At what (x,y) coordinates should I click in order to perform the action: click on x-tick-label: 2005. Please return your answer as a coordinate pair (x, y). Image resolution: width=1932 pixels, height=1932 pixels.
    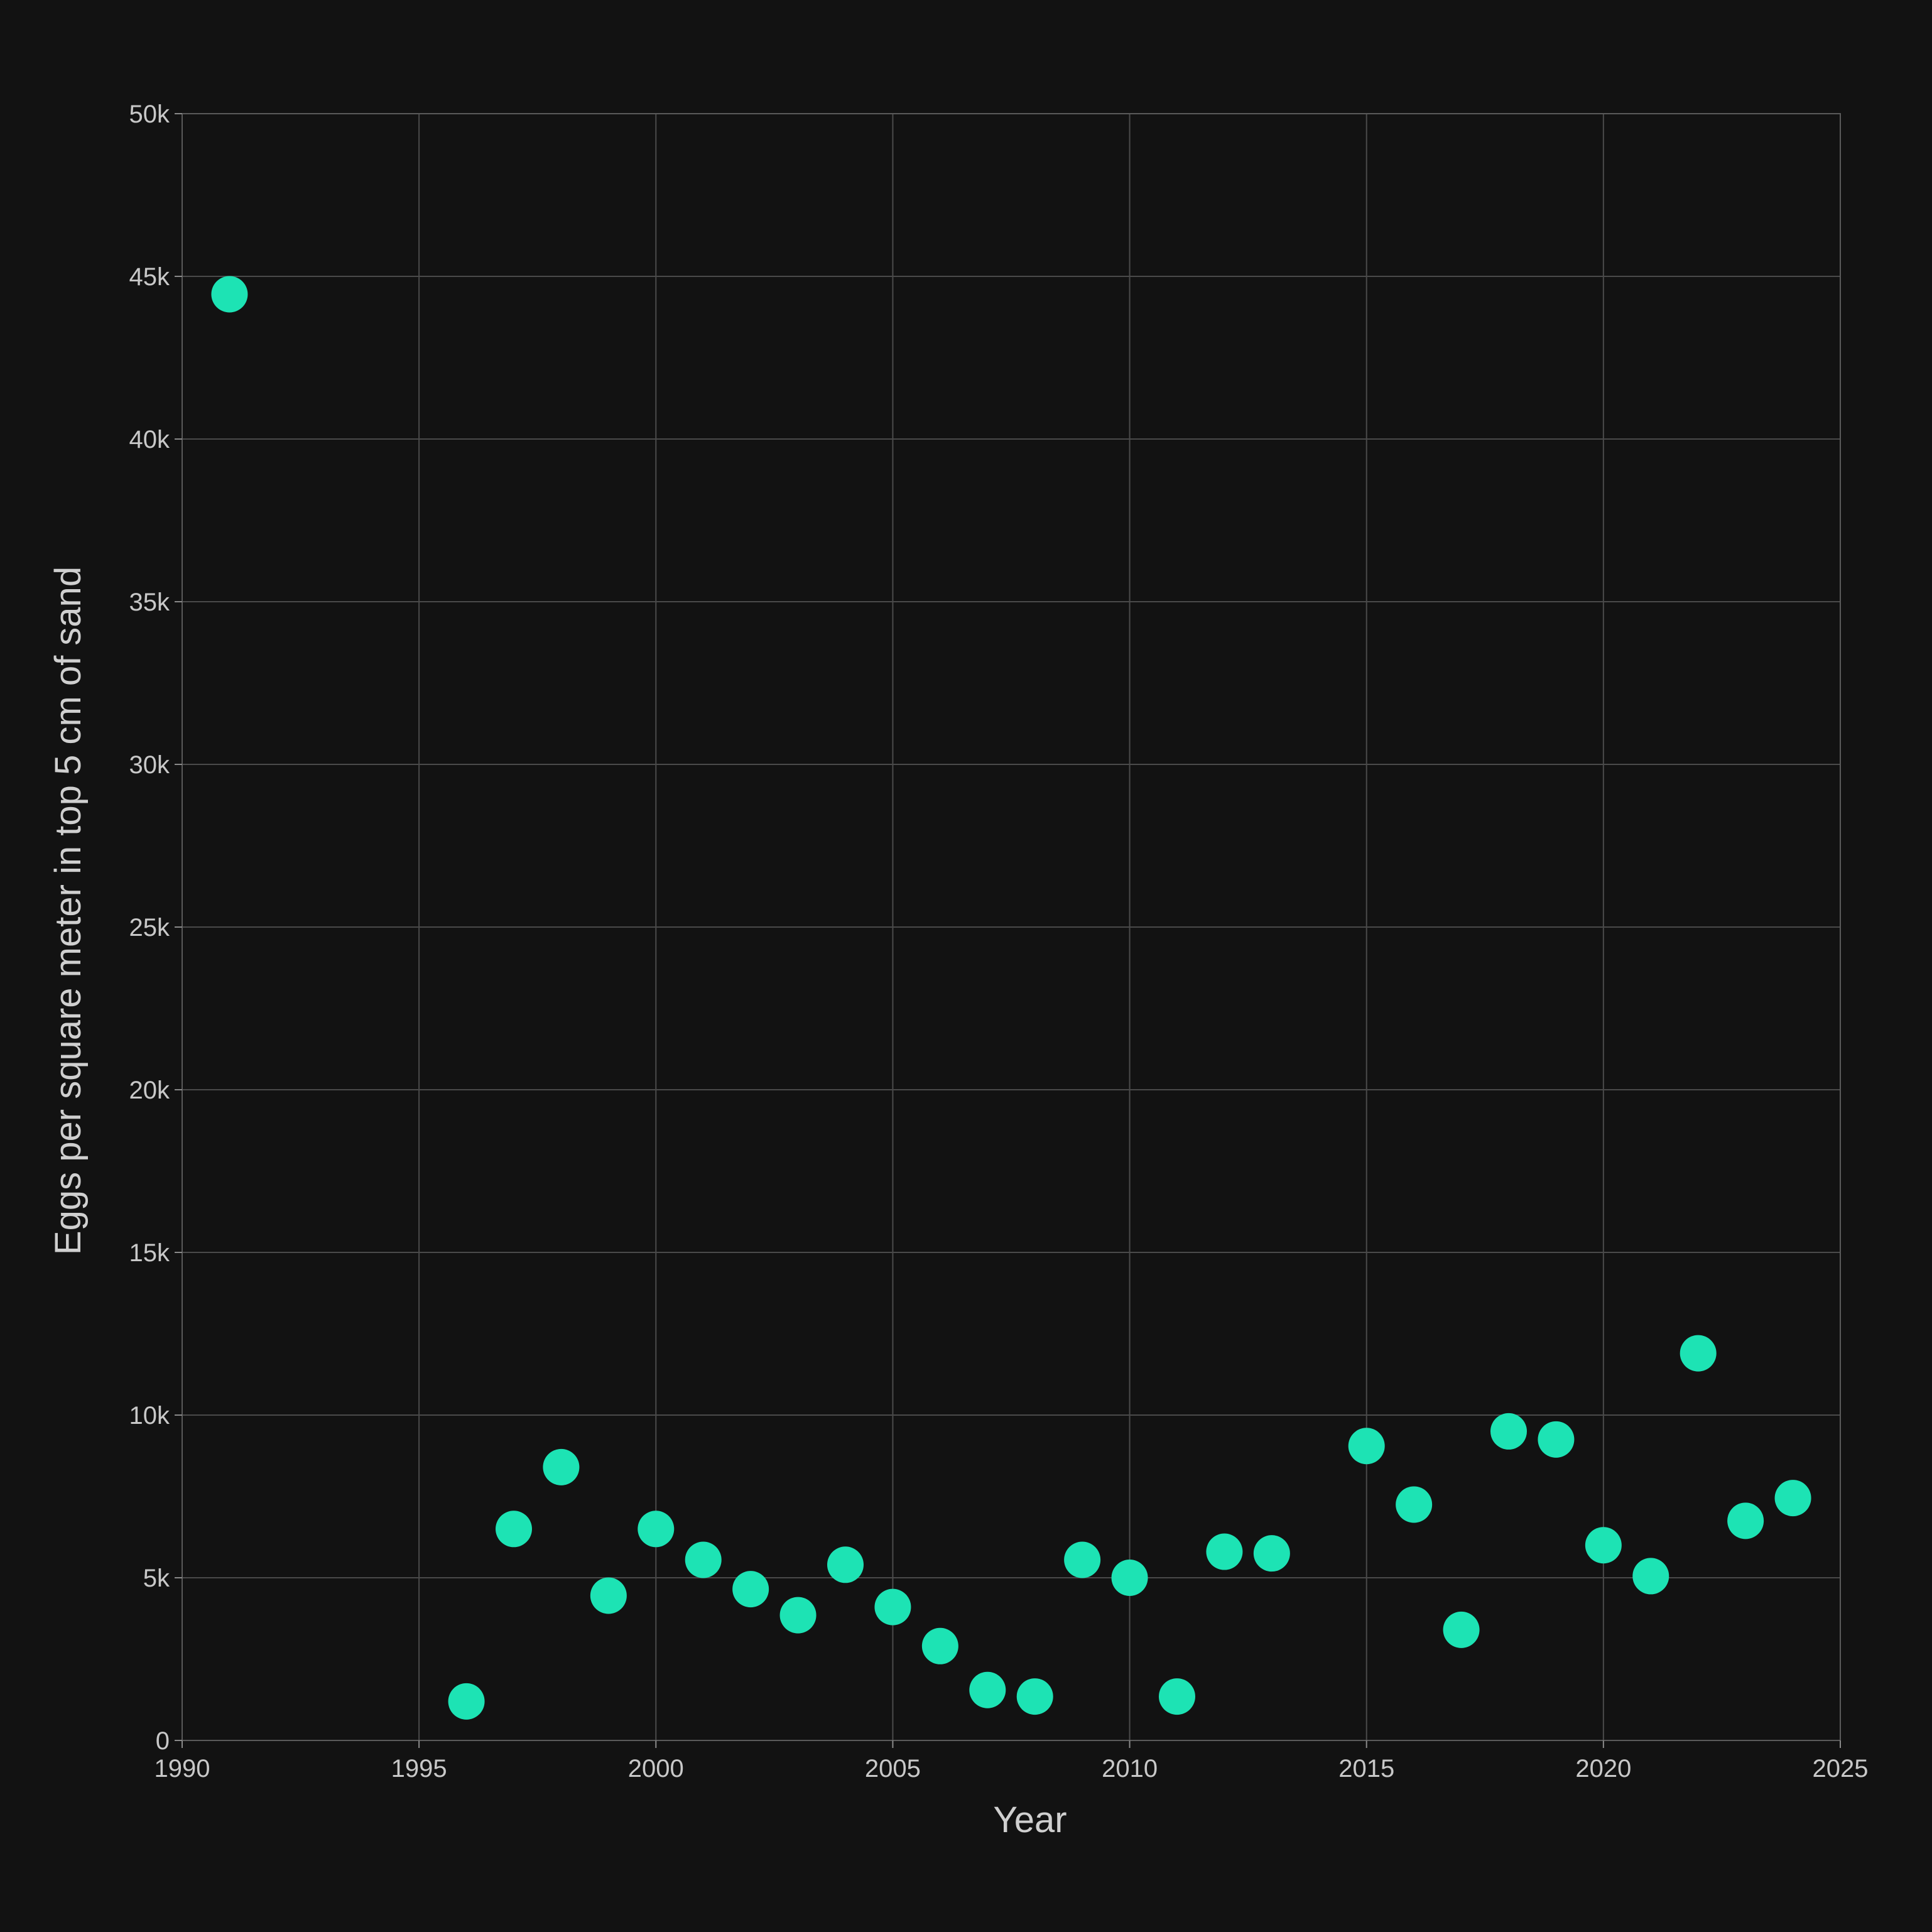
    Looking at the image, I should click on (893, 1769).